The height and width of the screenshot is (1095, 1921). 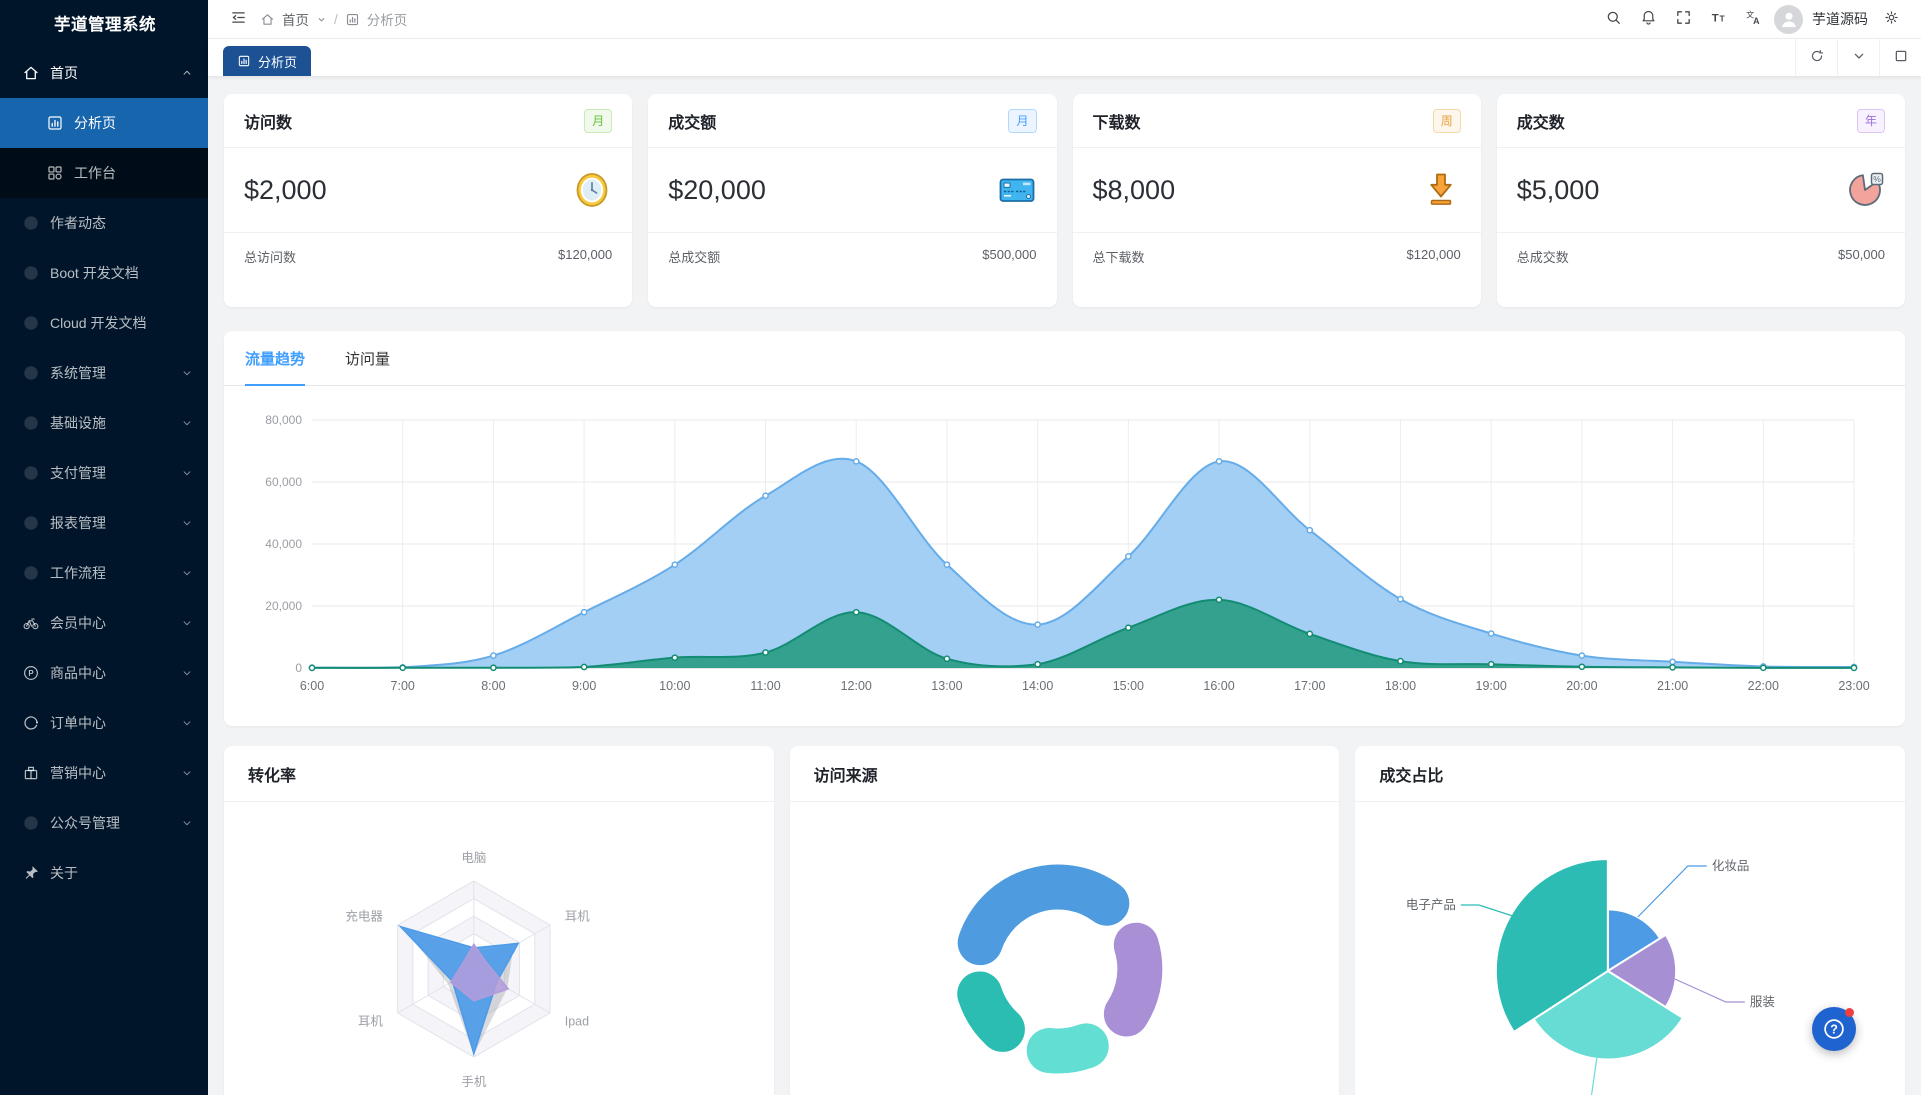 What do you see at coordinates (1861, 254) in the screenshot?
I see `stat-footer-value: $50,000` at bounding box center [1861, 254].